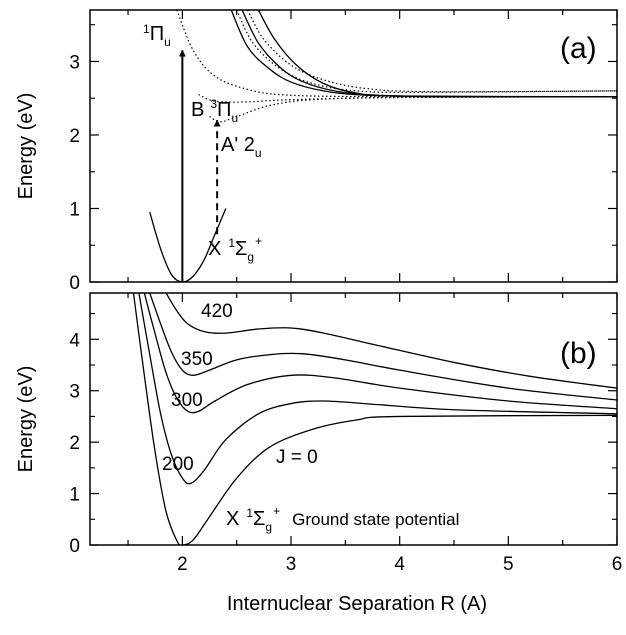 The height and width of the screenshot is (635, 626). I want to click on panel-b-series-3-solid, so click(380, 353).